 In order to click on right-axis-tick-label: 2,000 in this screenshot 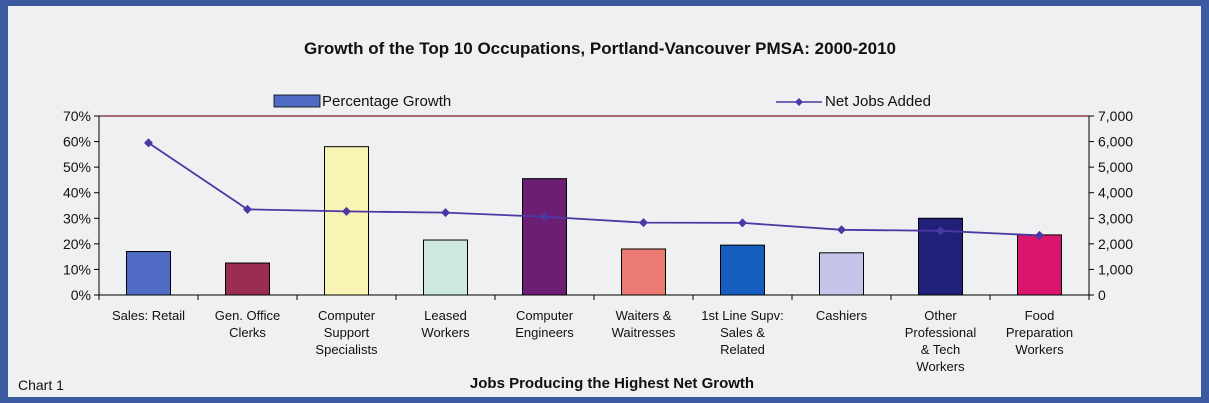, I will do `click(1115, 244)`.